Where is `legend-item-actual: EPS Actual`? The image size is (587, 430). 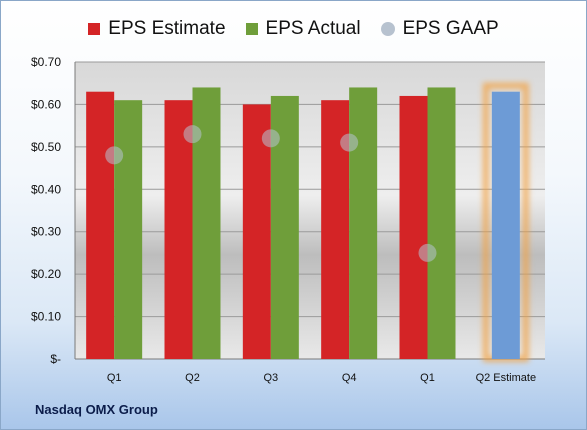
legend-item-actual: EPS Actual is located at coordinates (303, 29).